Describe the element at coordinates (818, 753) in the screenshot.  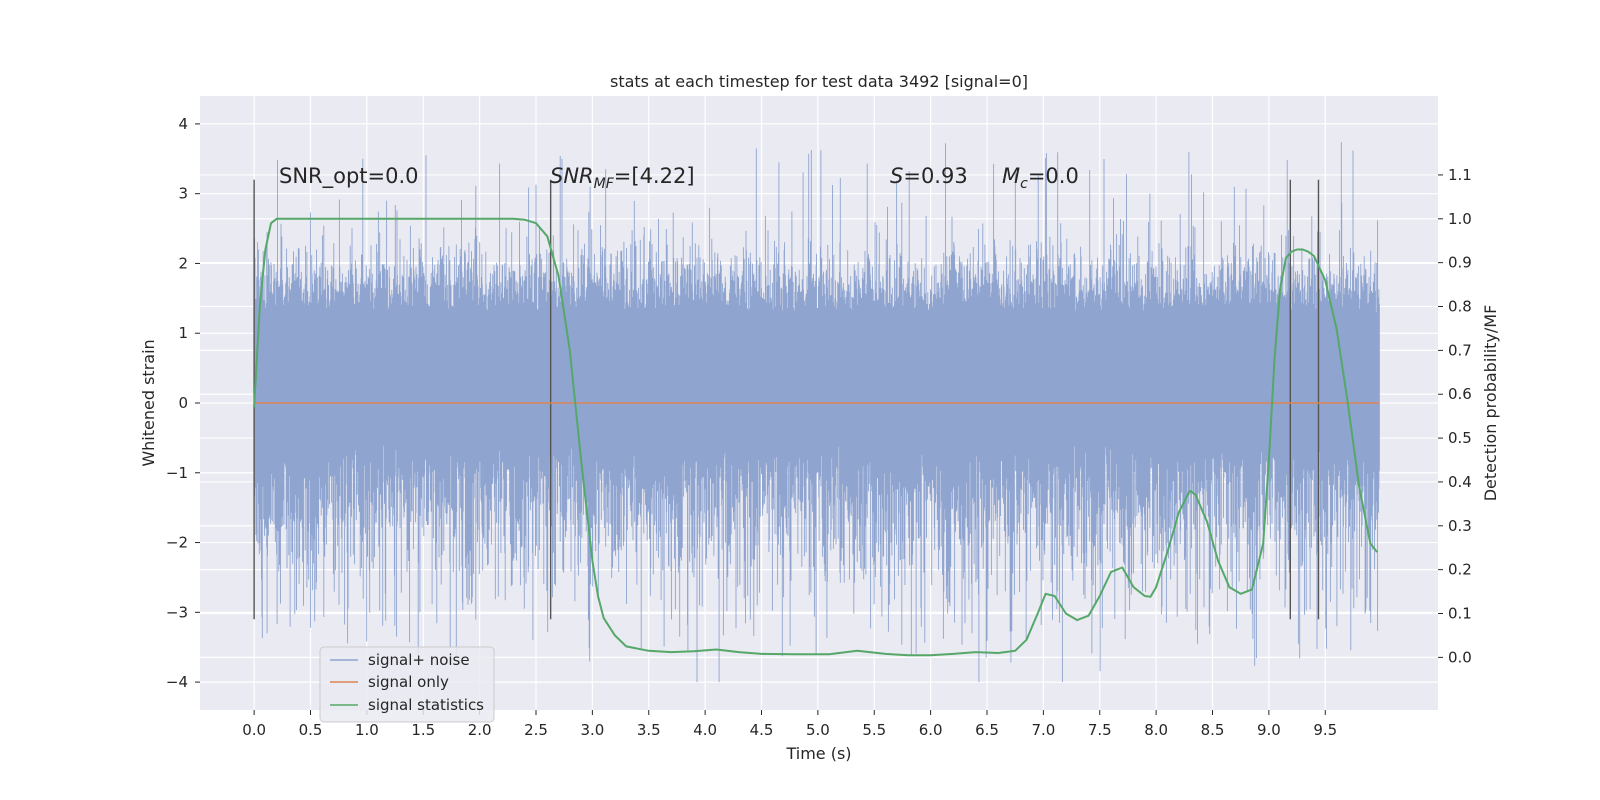
I see `x-axis-label: Time (s)` at that location.